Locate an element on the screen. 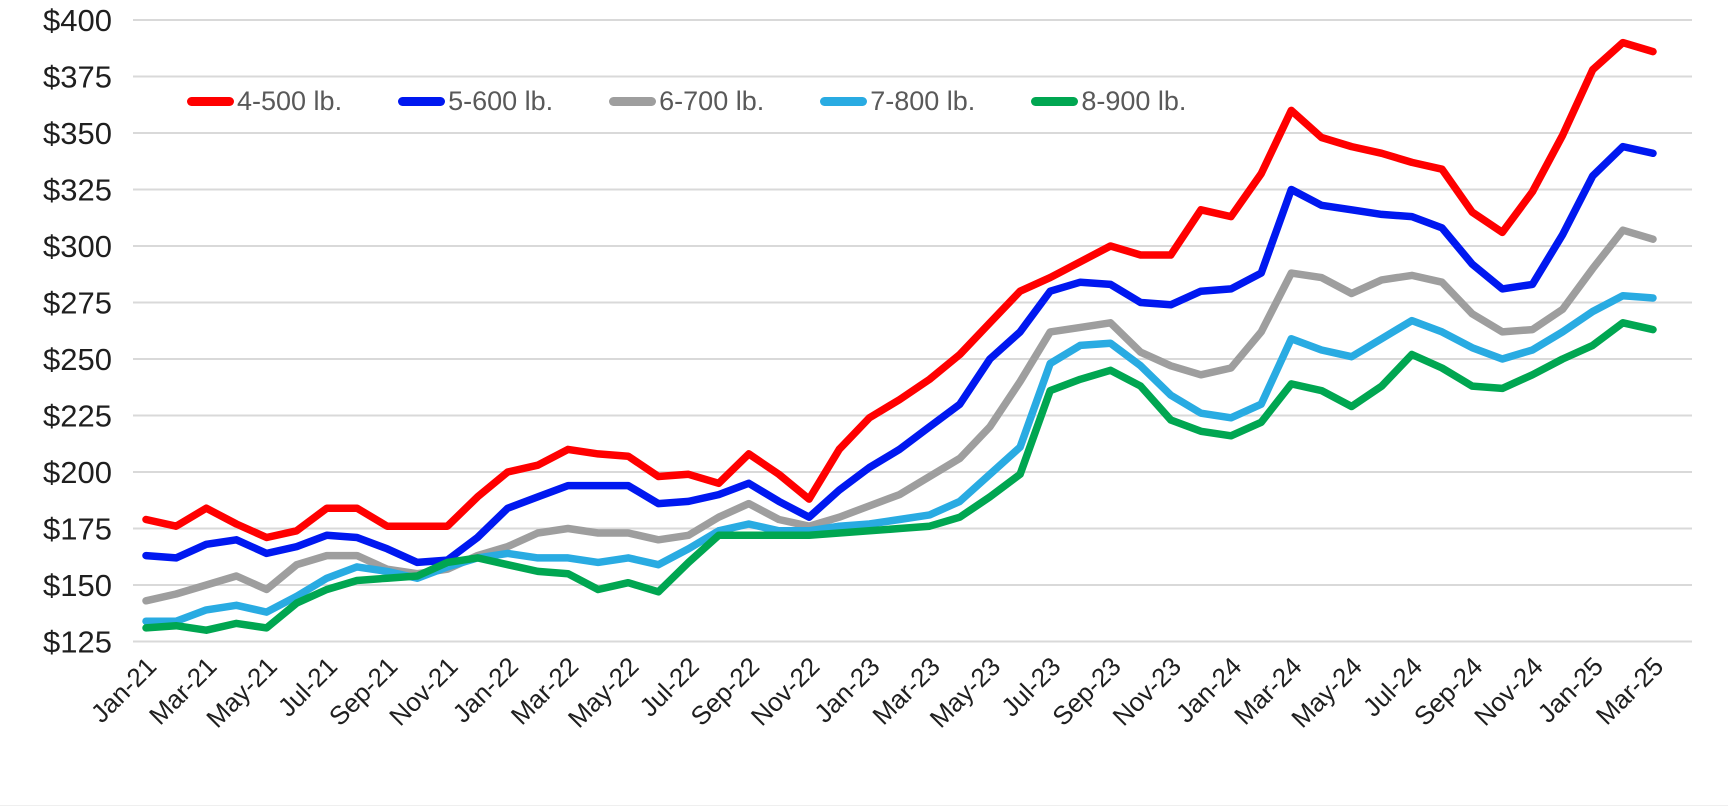  y-axis-label: $250 is located at coordinates (77, 359).